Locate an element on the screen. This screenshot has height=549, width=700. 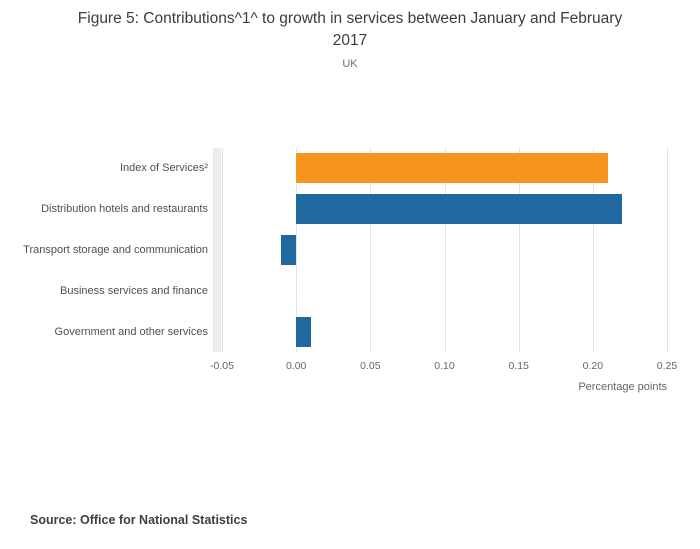
x-tick-label: 0.15 is located at coordinates (518, 366).